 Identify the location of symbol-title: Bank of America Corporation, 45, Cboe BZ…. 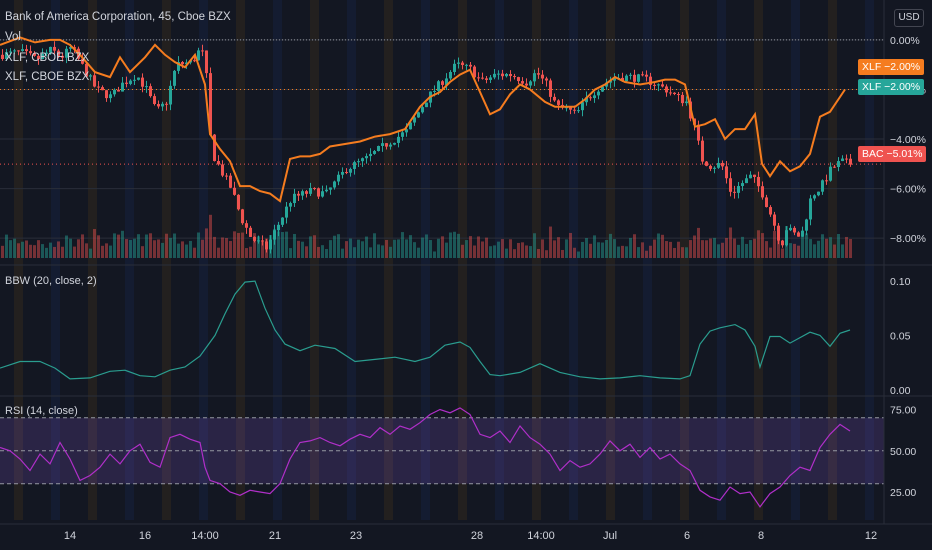
(118, 17).